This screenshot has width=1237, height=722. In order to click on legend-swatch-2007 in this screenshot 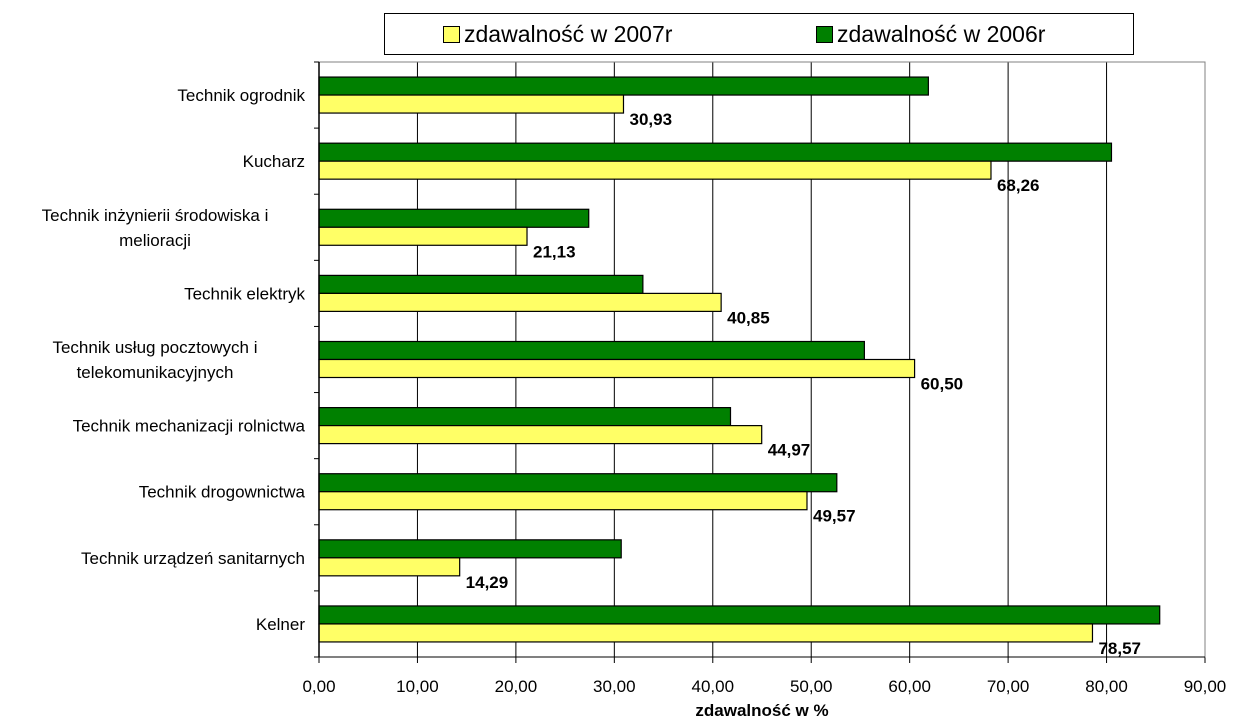, I will do `click(451, 34)`.